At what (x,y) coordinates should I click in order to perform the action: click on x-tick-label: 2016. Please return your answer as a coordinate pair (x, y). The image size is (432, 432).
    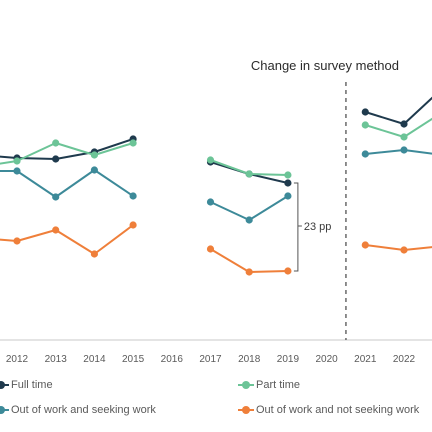
    Looking at the image, I should click on (172, 359).